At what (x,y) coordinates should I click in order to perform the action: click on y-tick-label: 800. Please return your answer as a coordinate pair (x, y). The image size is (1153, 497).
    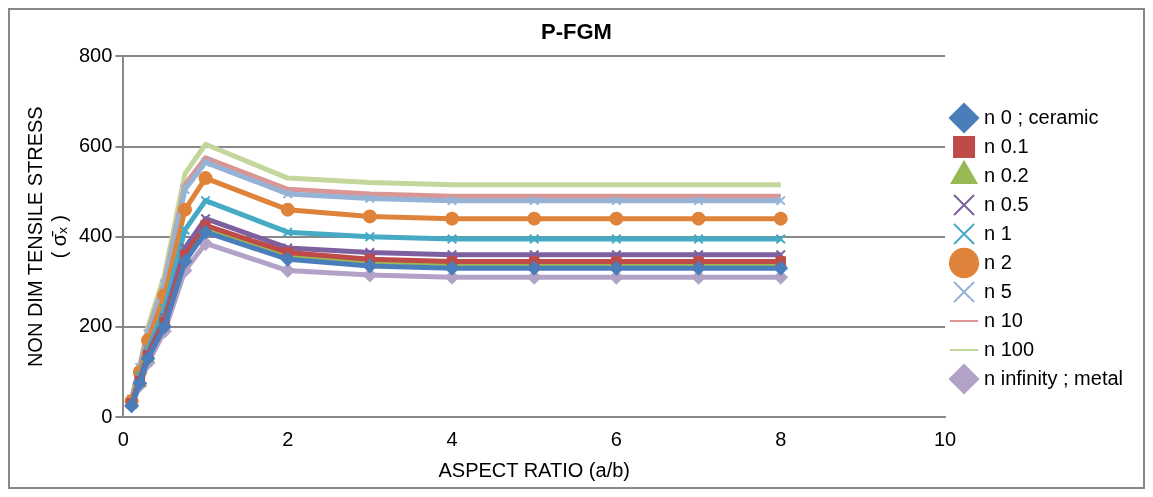
    Looking at the image, I should click on (95, 54).